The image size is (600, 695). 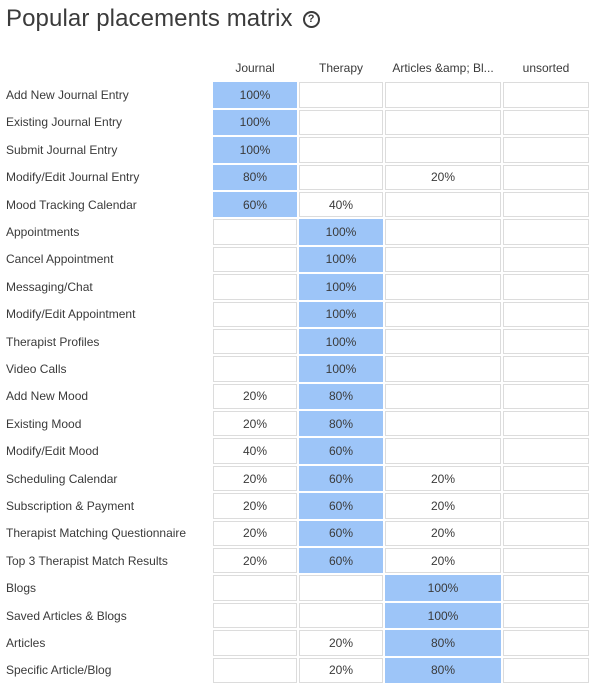 I want to click on row-label: Saved Articles & Blogs, so click(x=66, y=615).